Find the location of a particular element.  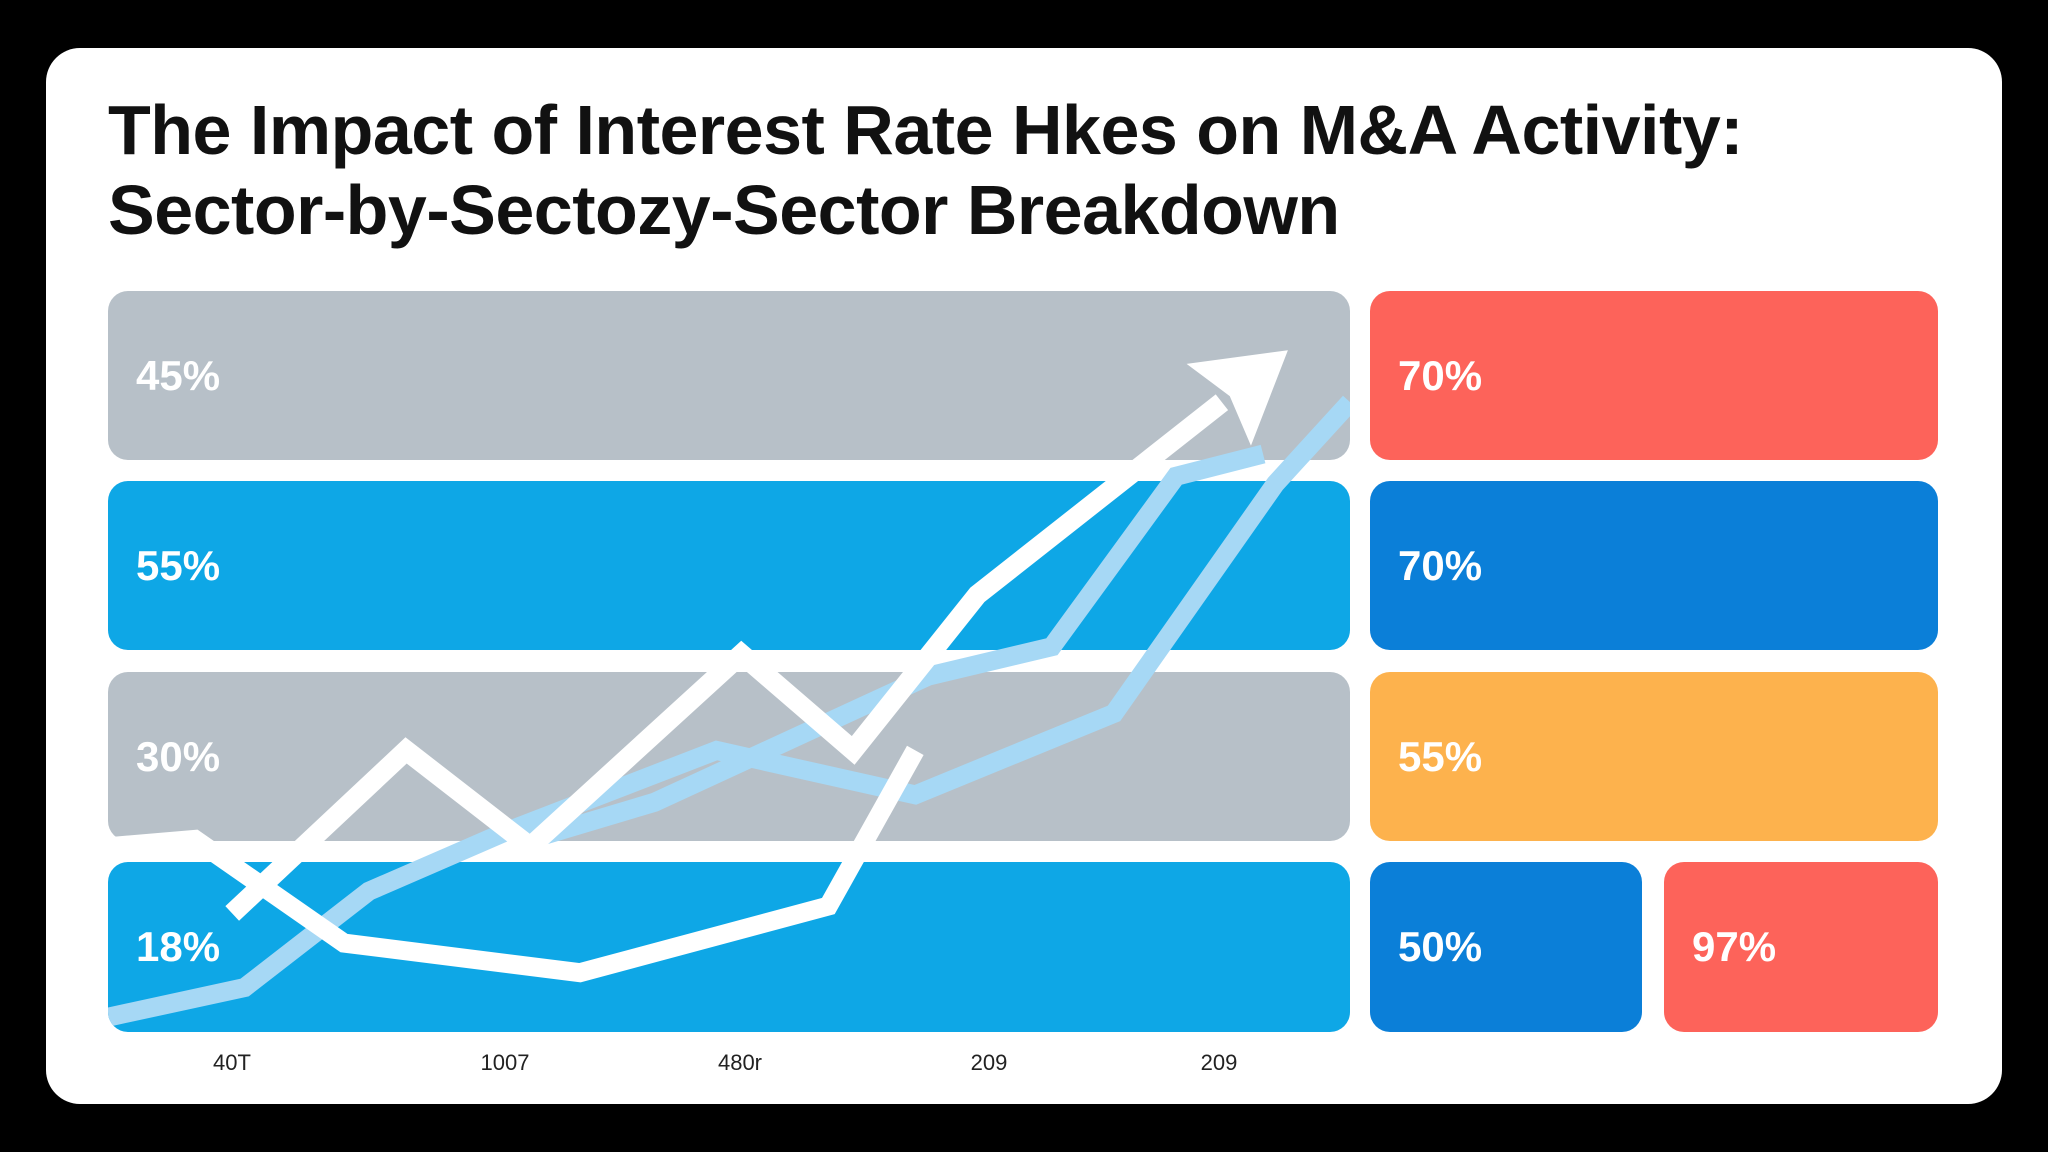

right-block-2: 70% is located at coordinates (1654, 565).